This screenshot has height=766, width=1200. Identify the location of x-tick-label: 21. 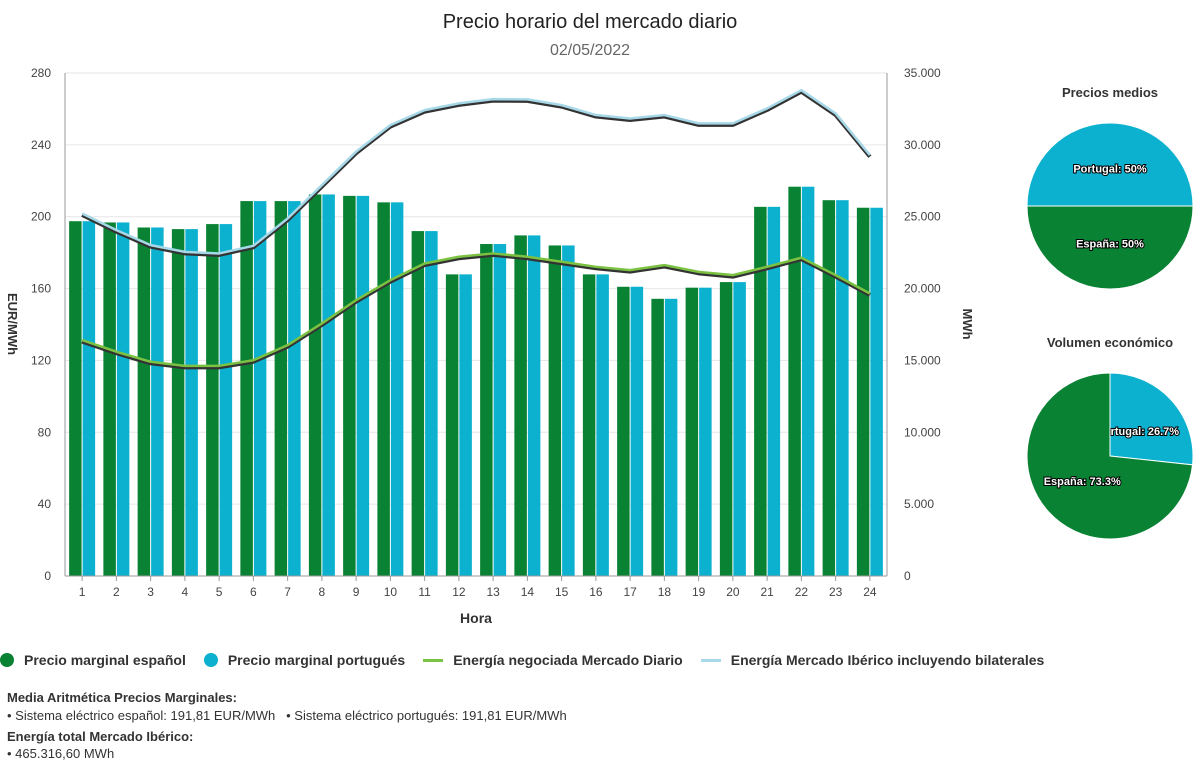
(767, 592).